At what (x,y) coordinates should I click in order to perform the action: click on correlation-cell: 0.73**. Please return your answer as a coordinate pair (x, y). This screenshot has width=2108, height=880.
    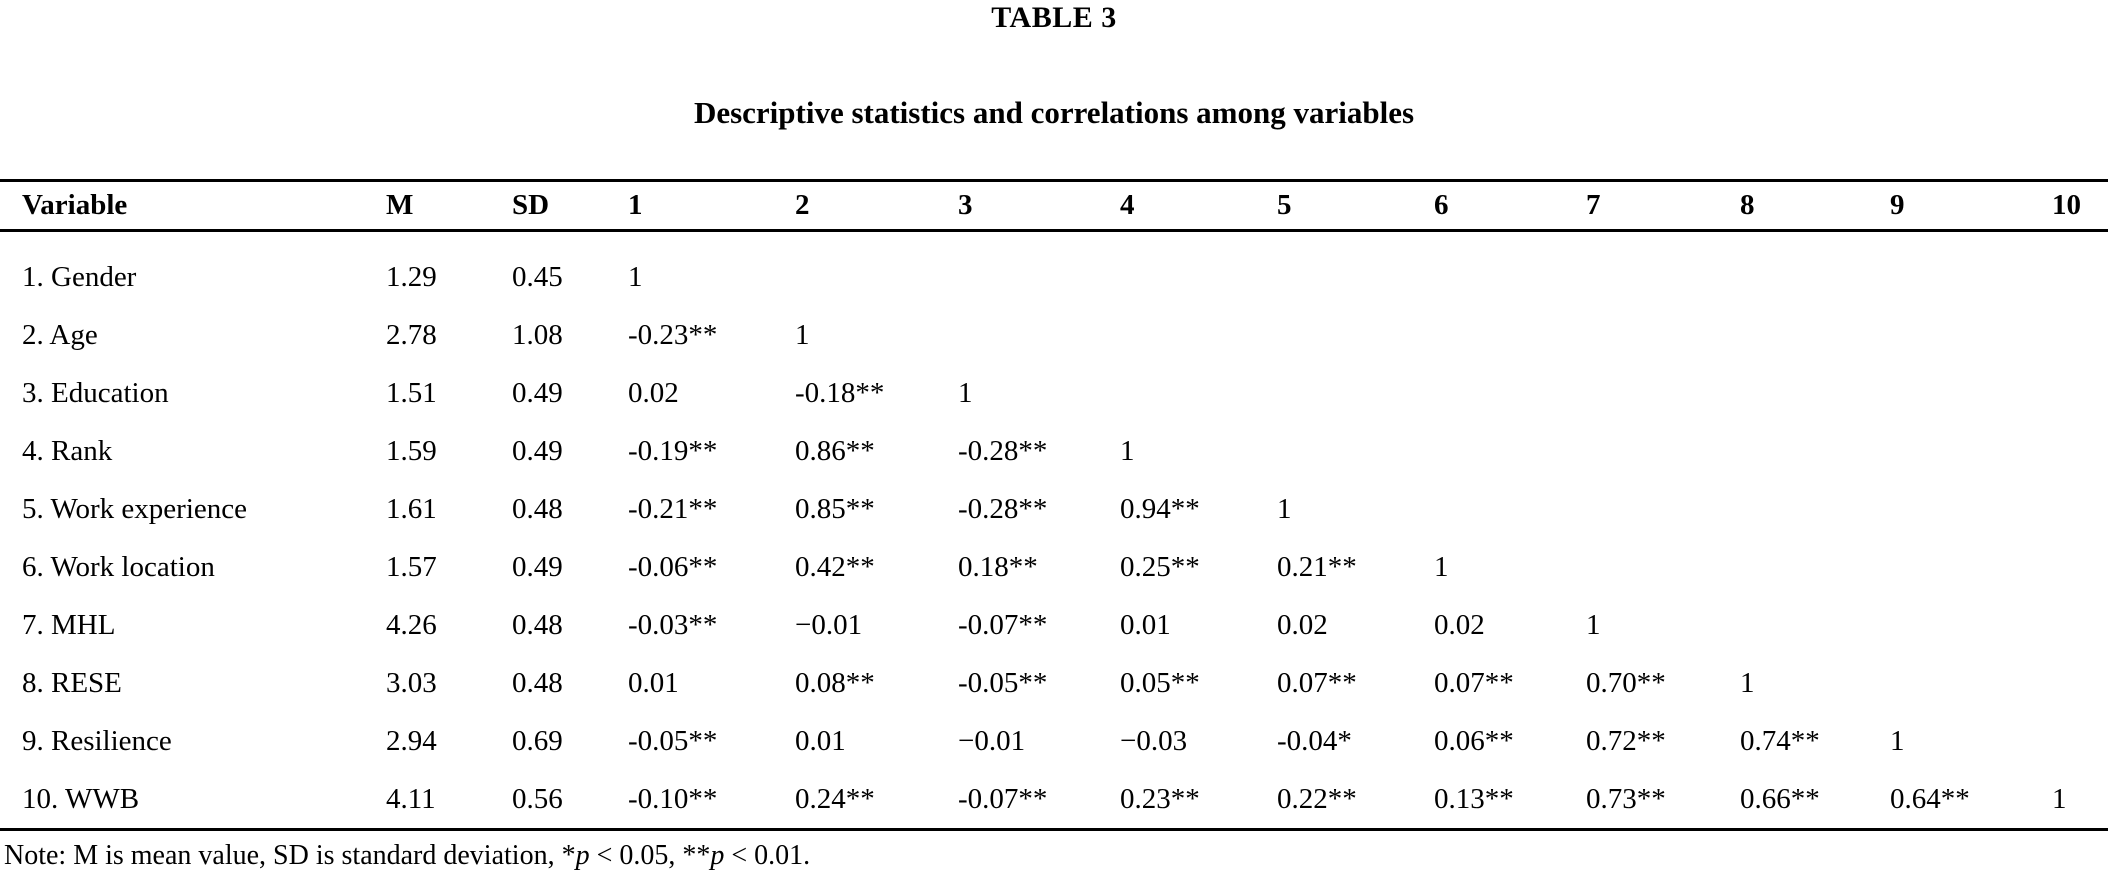
    Looking at the image, I should click on (1626, 798).